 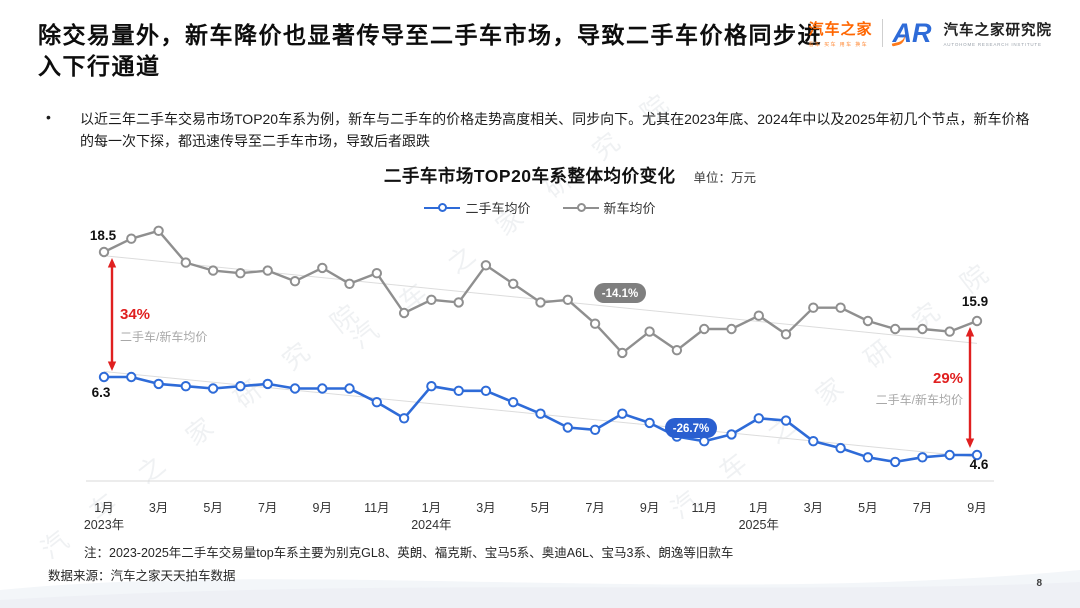 What do you see at coordinates (101, 392) in the screenshot?
I see `label-used-car-start: 6.3` at bounding box center [101, 392].